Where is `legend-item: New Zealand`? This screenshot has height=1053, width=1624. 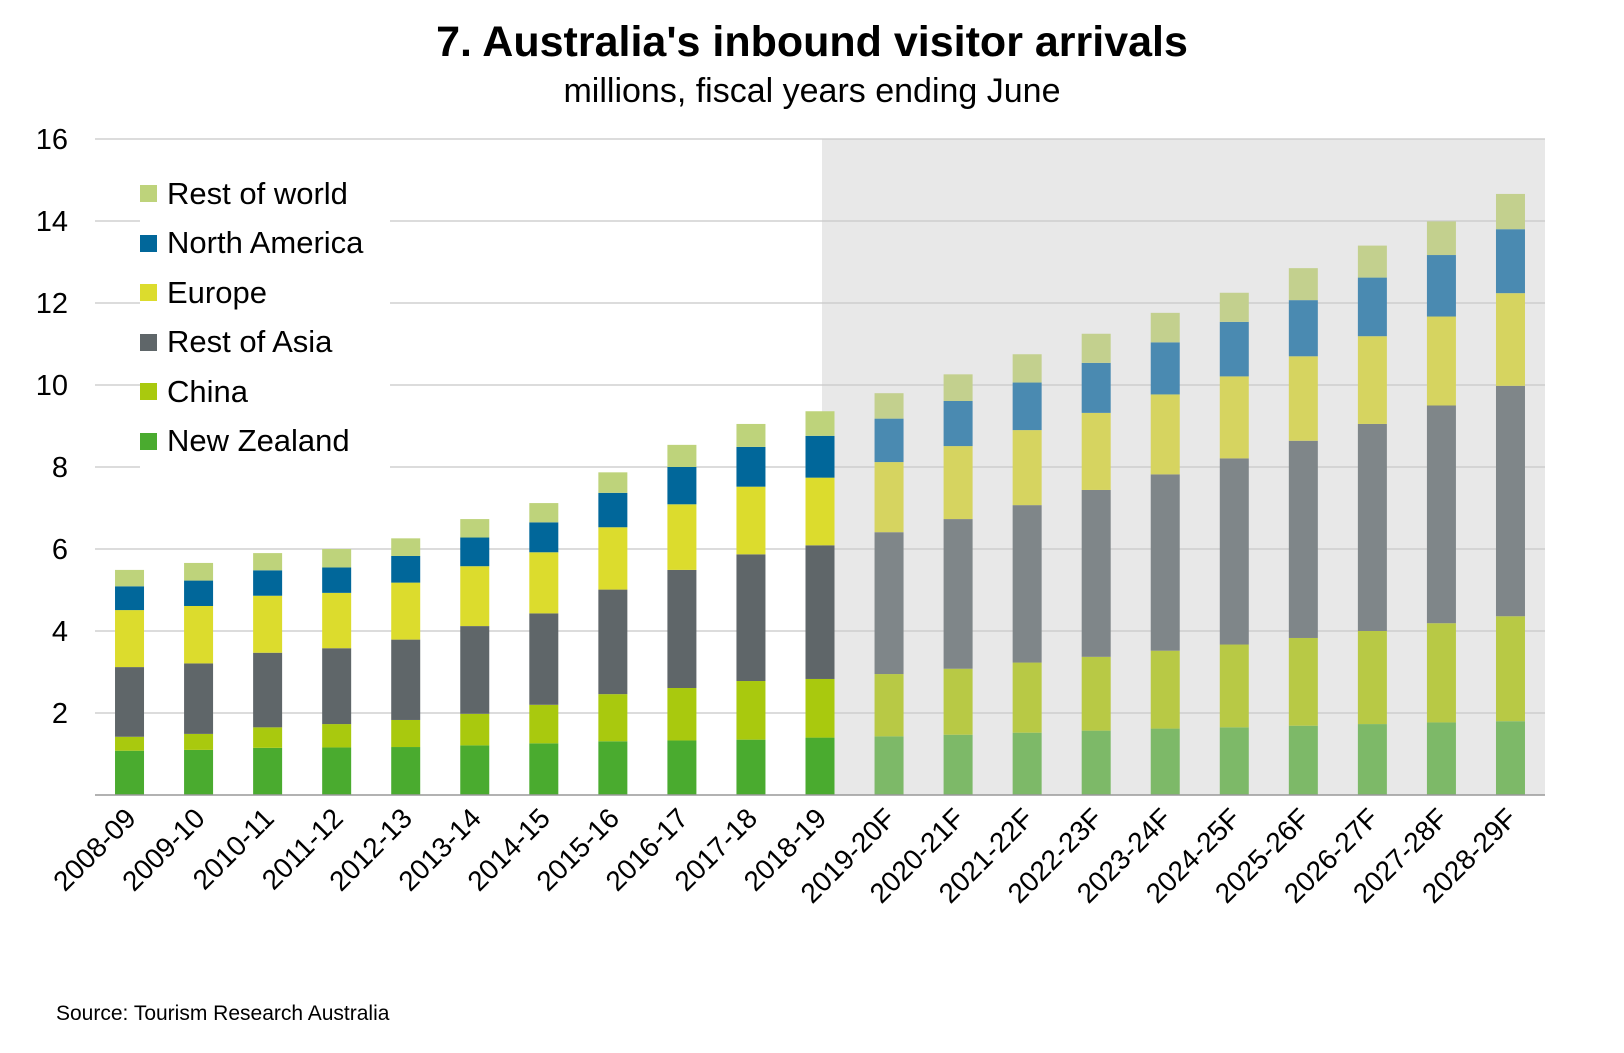
legend-item: New Zealand is located at coordinates (265, 442).